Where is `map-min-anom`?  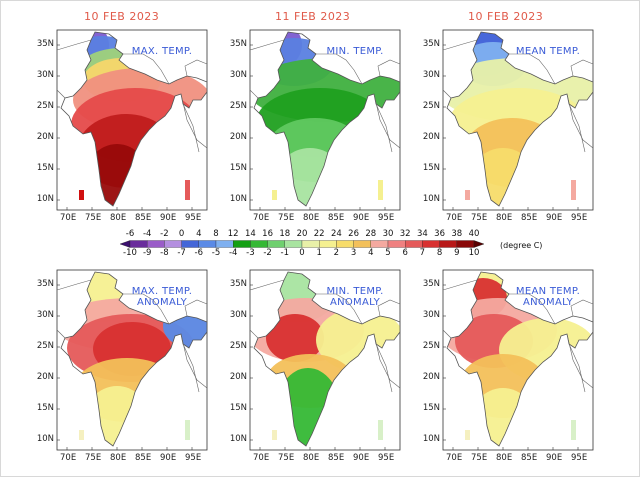
map-min-anom is located at coordinates (325, 360).